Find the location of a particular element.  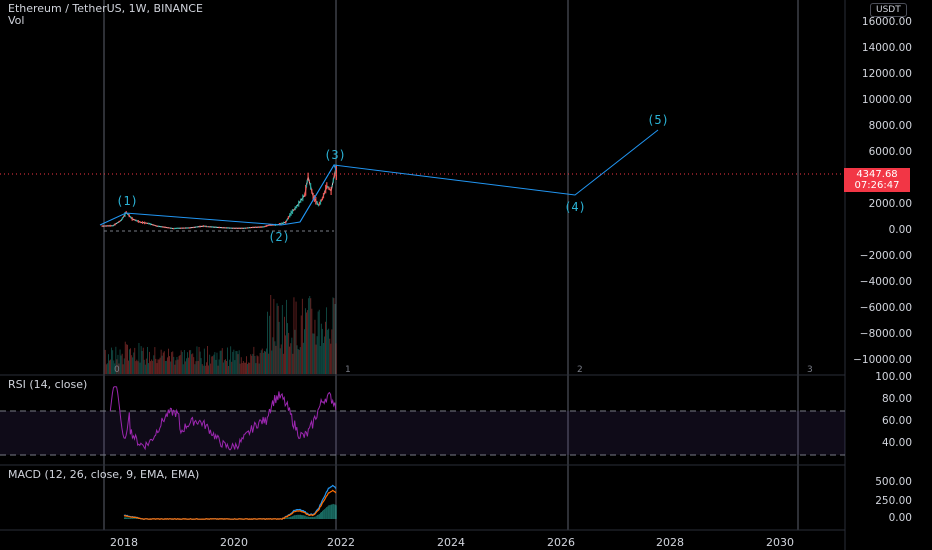

wave-label-3: (3) is located at coordinates (335, 155).